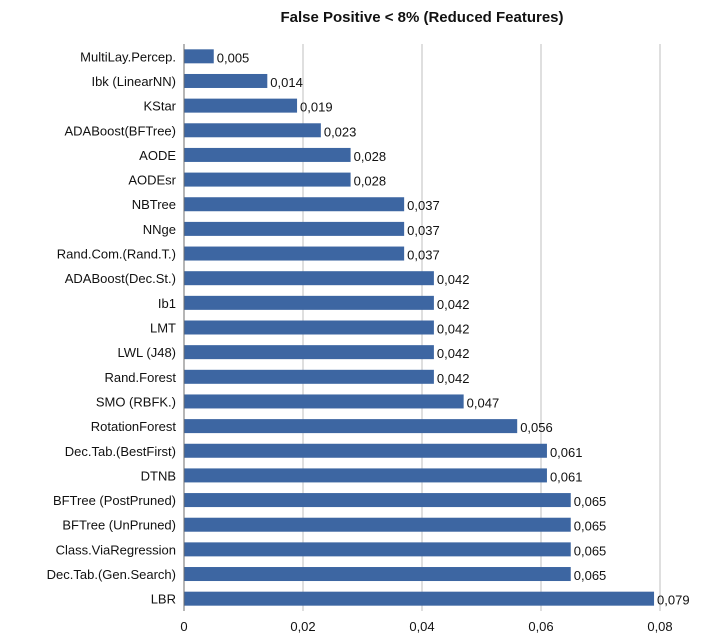 The height and width of the screenshot is (637, 709). I want to click on category-label: LWL (J48), so click(146, 352).